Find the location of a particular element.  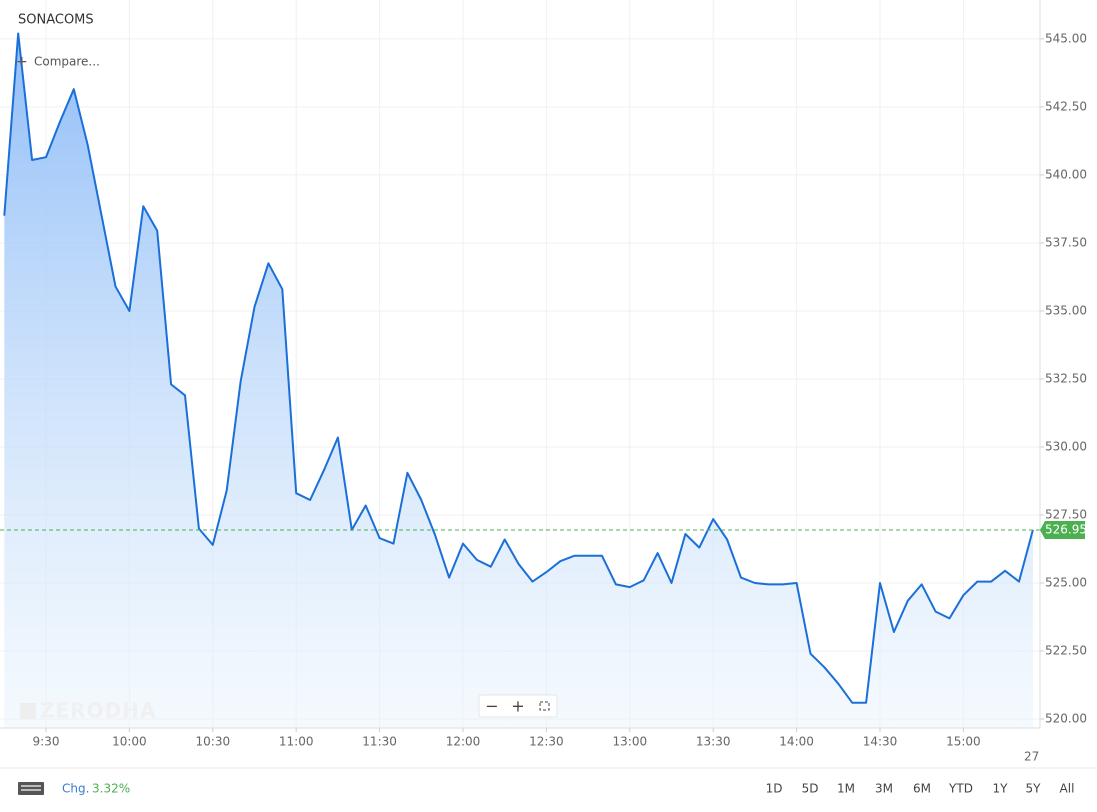

last-price-label: 526.95 is located at coordinates (1066, 529).